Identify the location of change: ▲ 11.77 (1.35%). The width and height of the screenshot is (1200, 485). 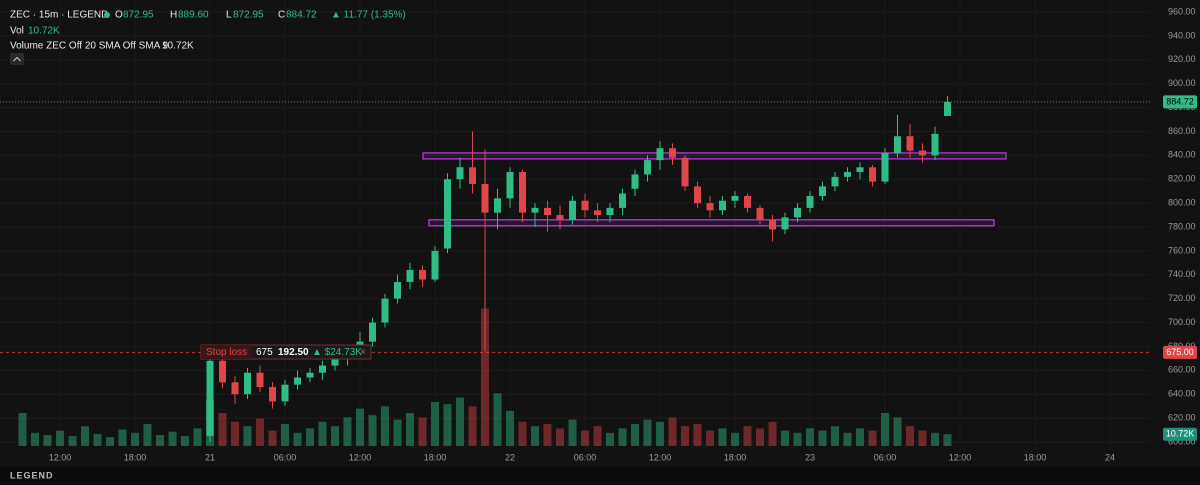
(368, 15).